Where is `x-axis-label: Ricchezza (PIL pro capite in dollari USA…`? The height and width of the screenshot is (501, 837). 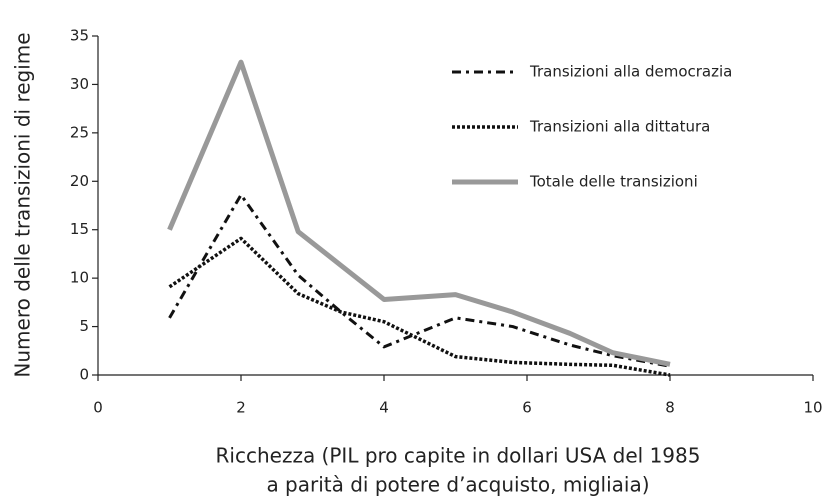
x-axis-label: Ricchezza (PIL pro capite in dollari USA… is located at coordinates (458, 456).